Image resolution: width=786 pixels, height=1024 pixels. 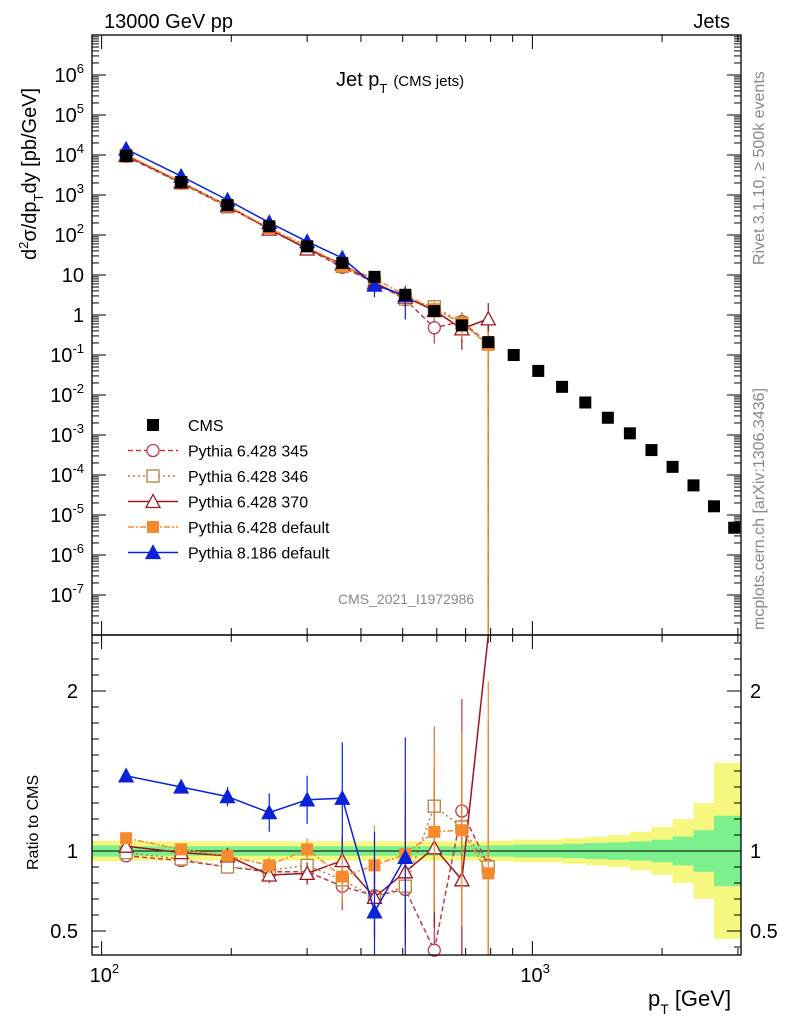 What do you see at coordinates (33, 822) in the screenshot?
I see `ratio-y-axis-label: Ratio to CMS` at bounding box center [33, 822].